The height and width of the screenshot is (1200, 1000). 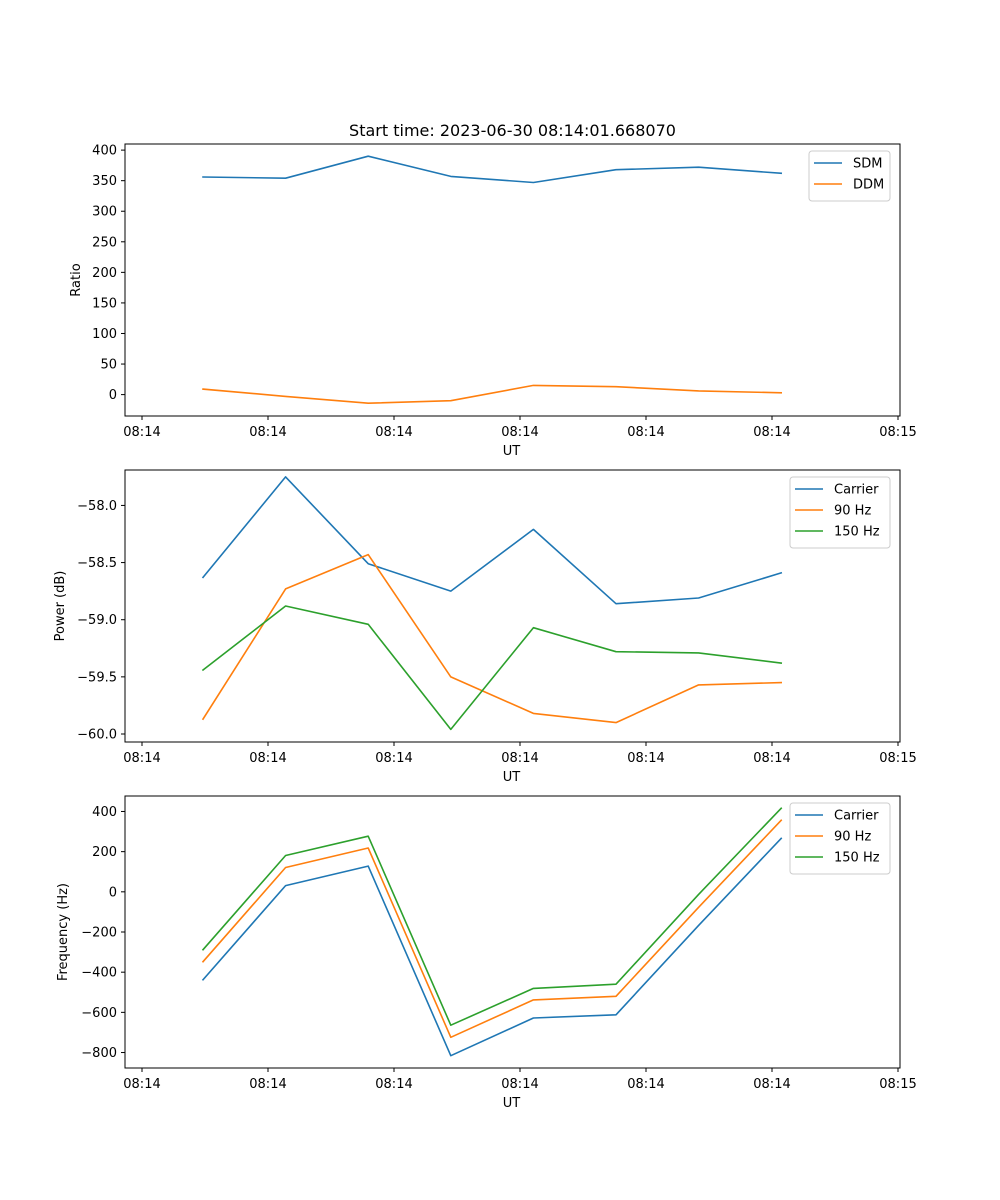 What do you see at coordinates (60, 606) in the screenshot?
I see `y-axis-label: Power (dB)` at bounding box center [60, 606].